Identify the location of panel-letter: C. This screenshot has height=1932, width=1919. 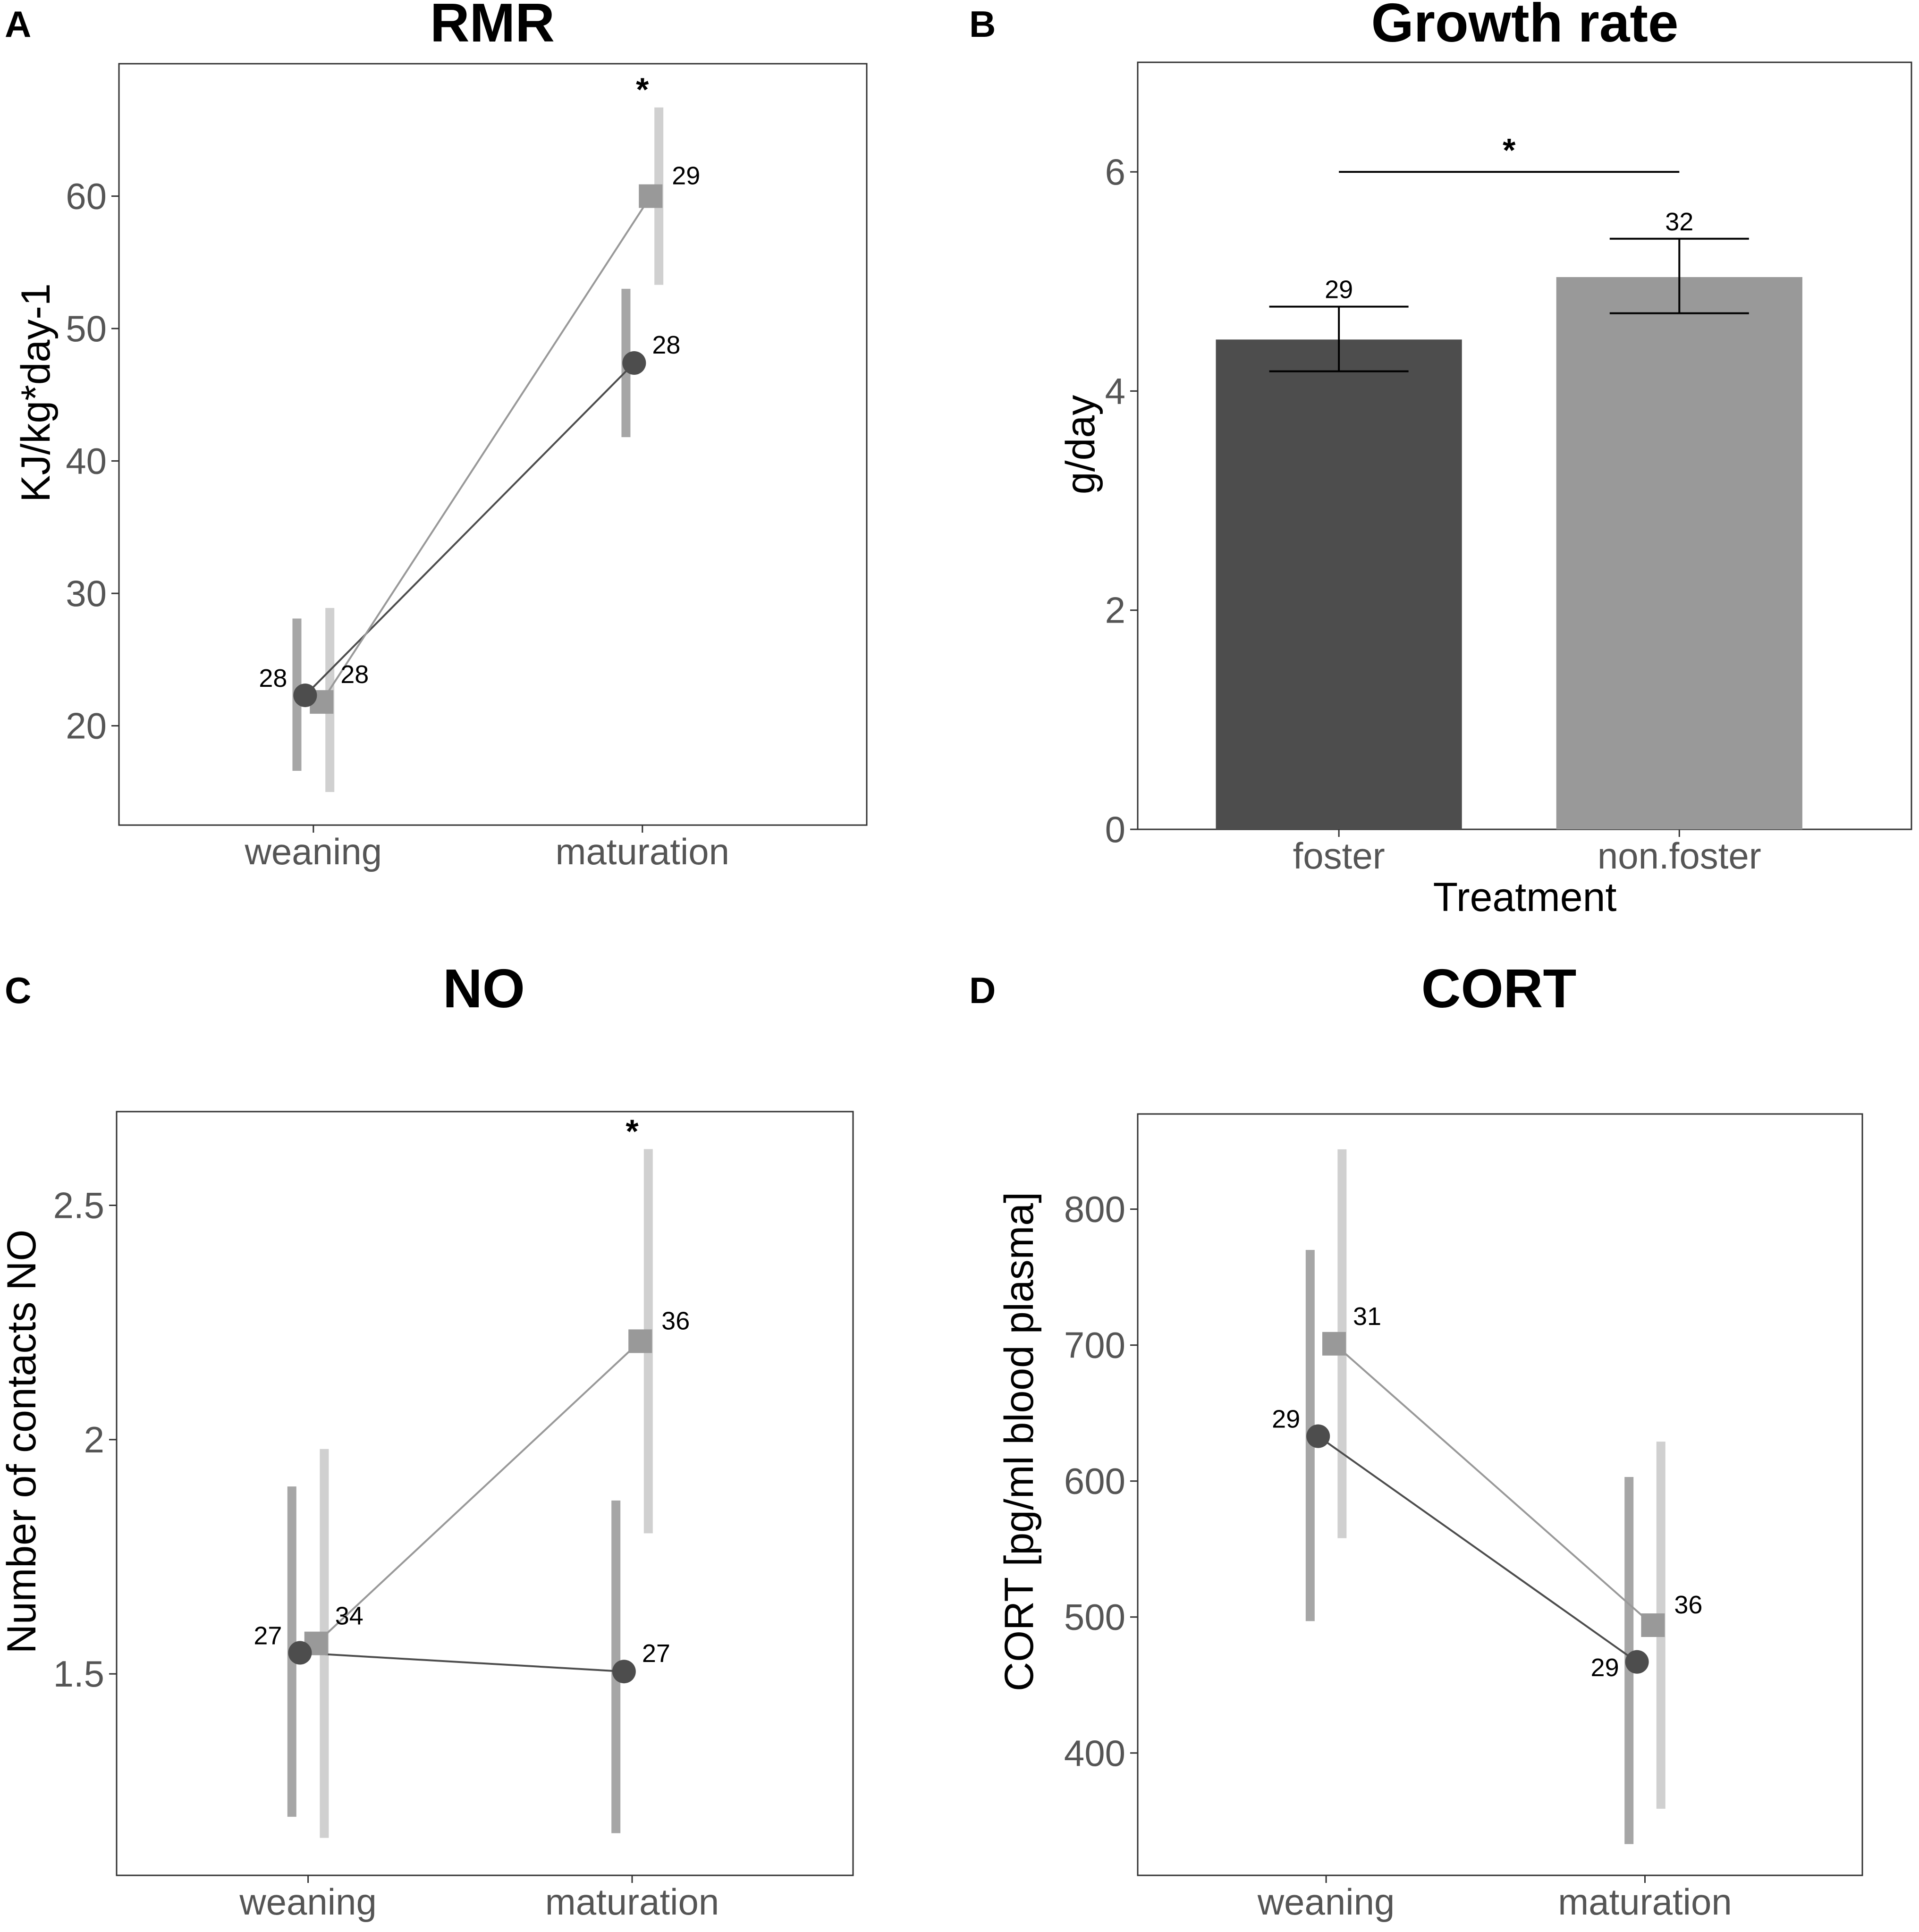
(18, 990).